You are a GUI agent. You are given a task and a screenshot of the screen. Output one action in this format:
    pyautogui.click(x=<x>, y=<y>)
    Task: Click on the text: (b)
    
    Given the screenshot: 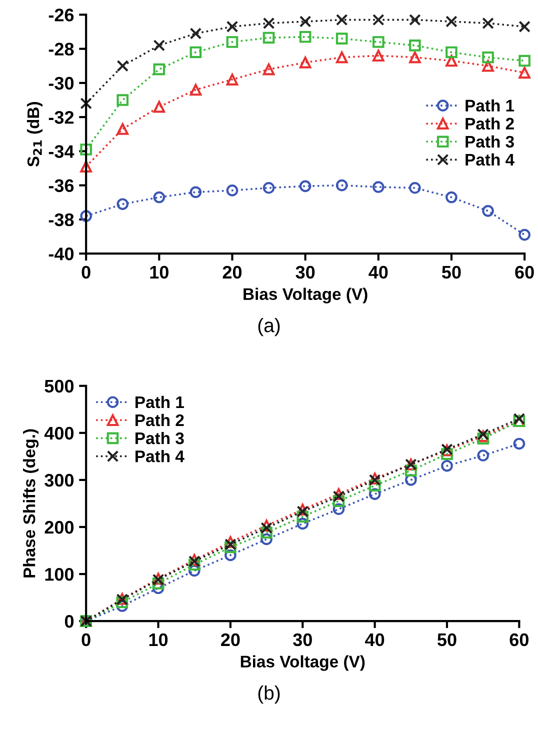 What is the action you would take?
    pyautogui.click(x=269, y=695)
    